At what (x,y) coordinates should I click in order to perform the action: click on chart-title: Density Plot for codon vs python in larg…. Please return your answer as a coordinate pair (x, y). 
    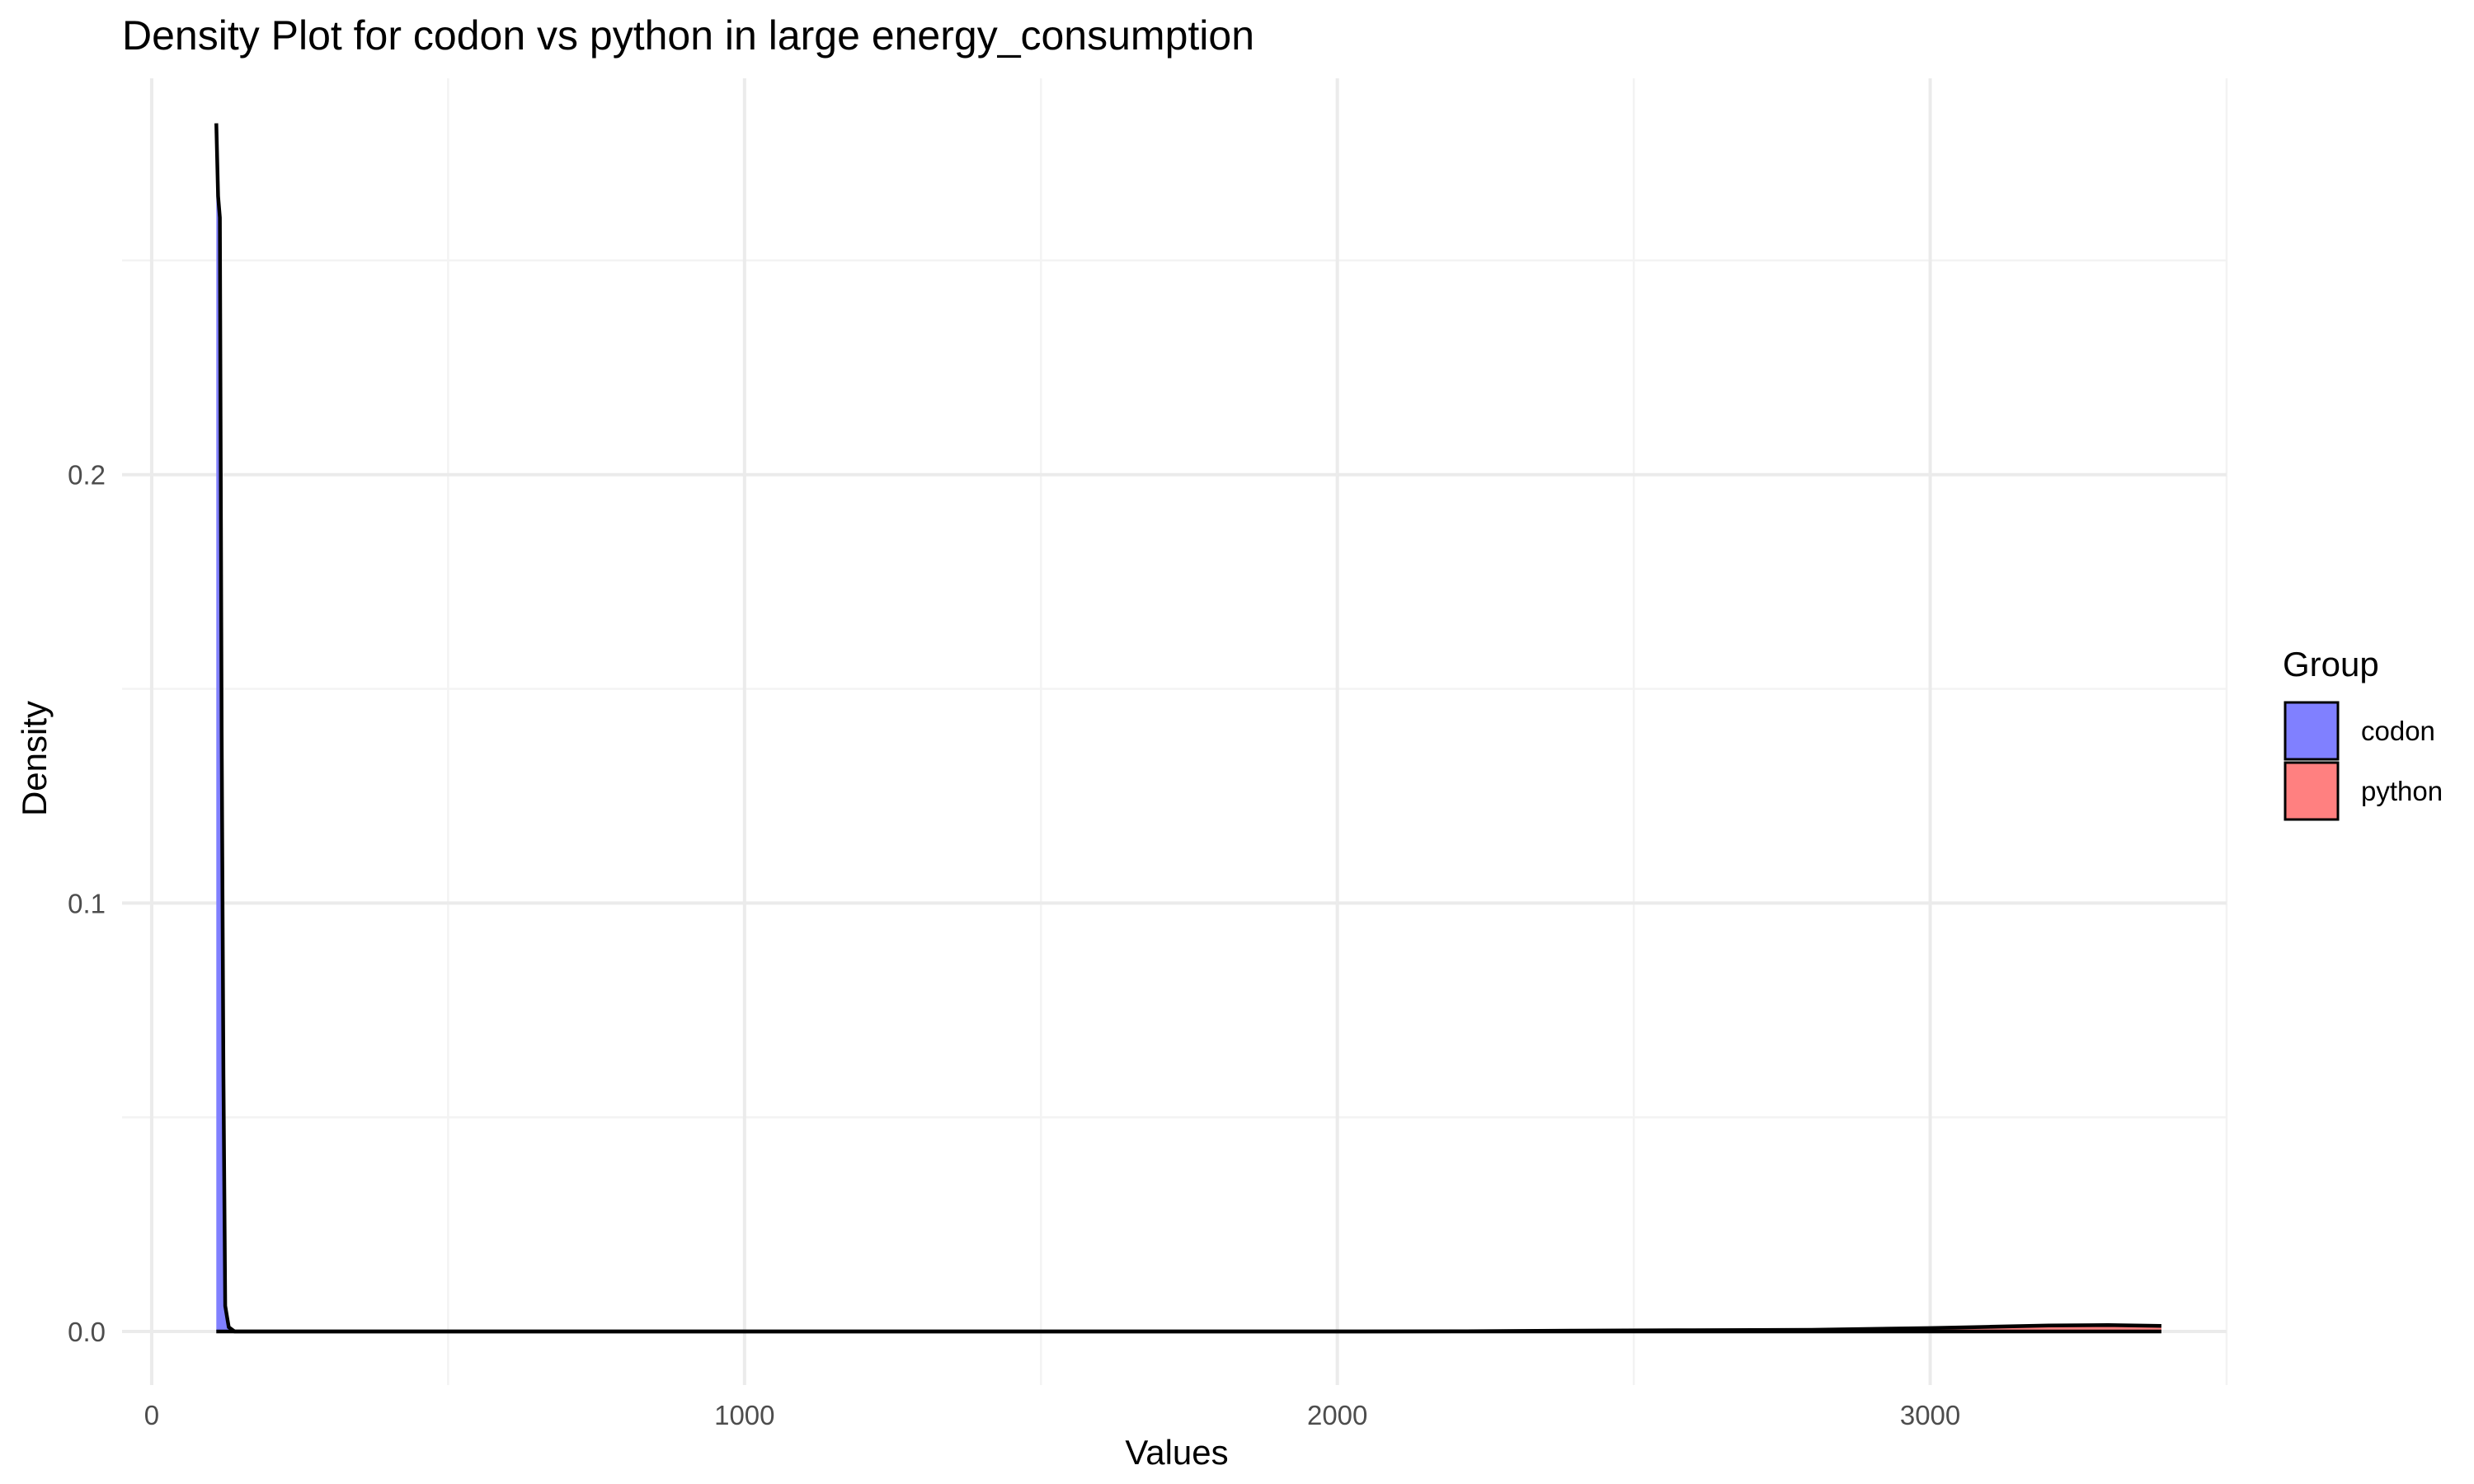
    Looking at the image, I should click on (688, 35).